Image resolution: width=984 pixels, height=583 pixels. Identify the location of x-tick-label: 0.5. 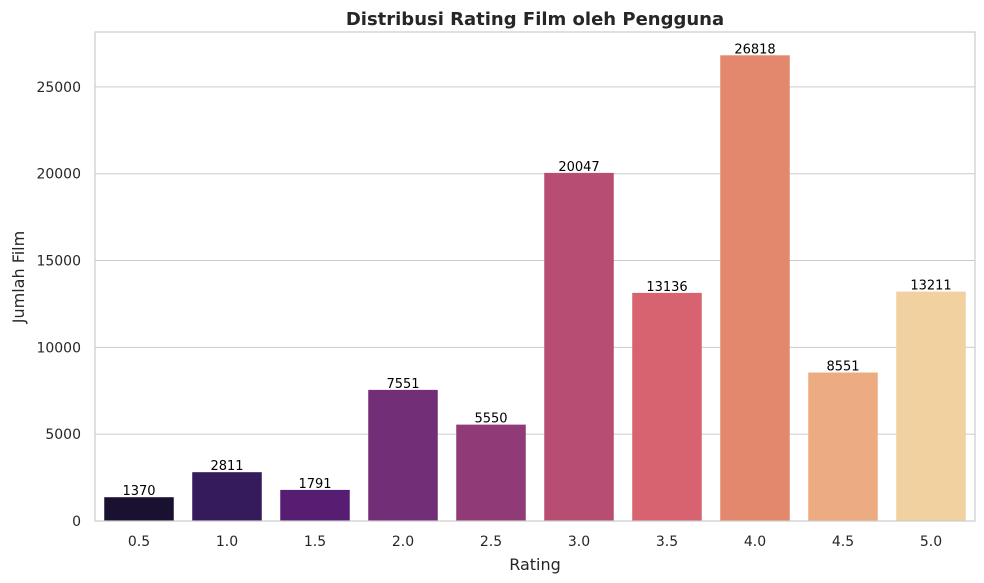
(139, 542).